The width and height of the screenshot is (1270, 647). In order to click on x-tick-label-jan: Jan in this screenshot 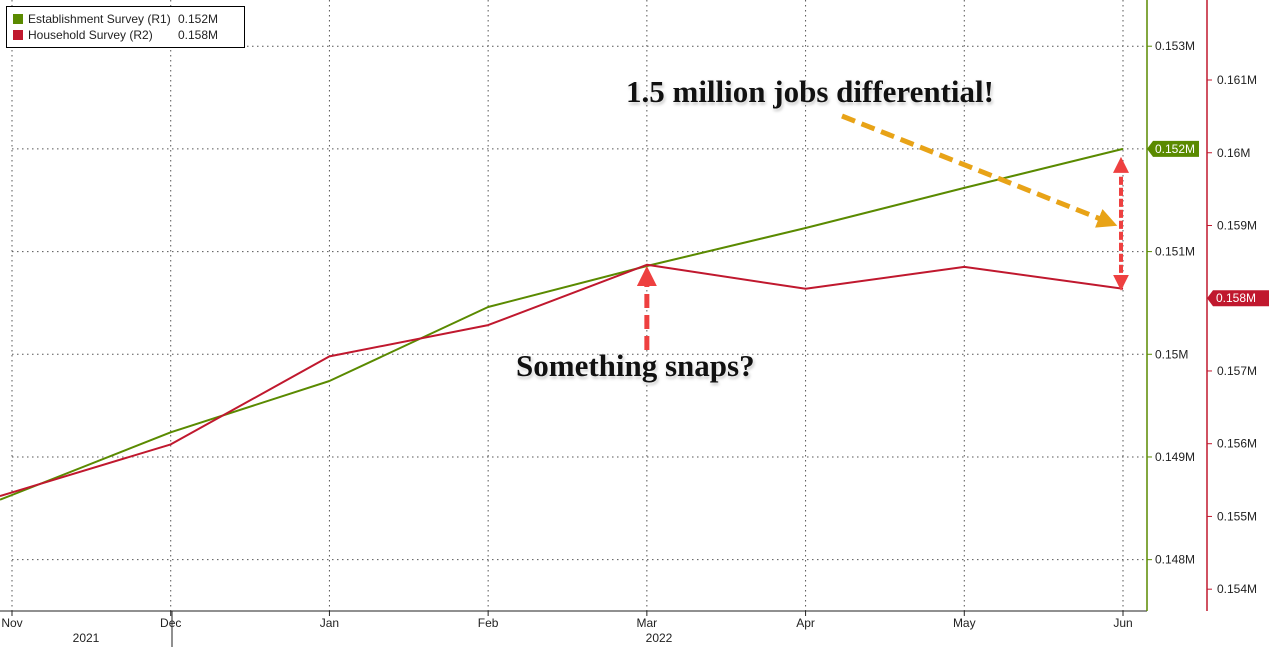, I will do `click(329, 623)`.